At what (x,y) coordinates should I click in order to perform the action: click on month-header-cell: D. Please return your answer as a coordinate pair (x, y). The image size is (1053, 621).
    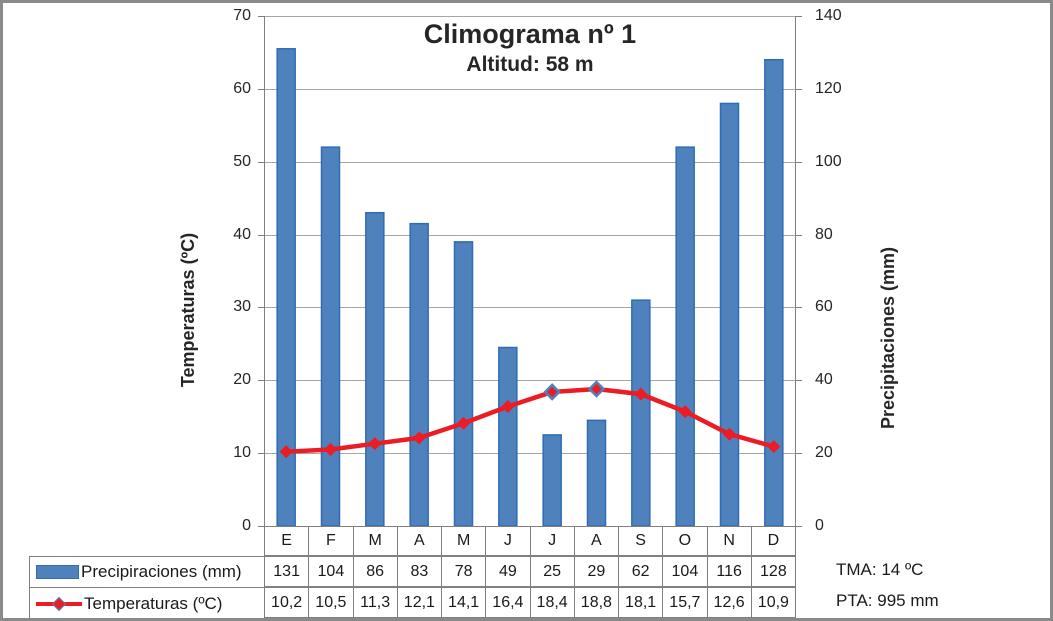
    Looking at the image, I should click on (773, 540).